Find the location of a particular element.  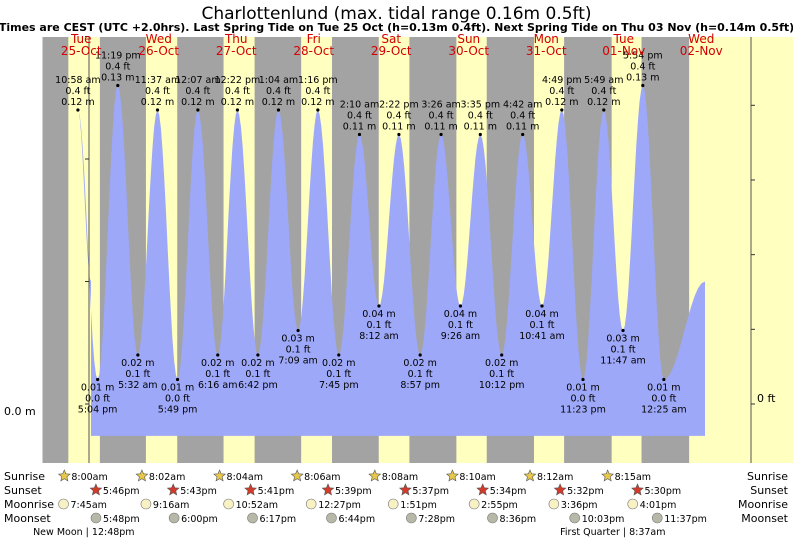

sunset-time: 5:43pm is located at coordinates (198, 491).